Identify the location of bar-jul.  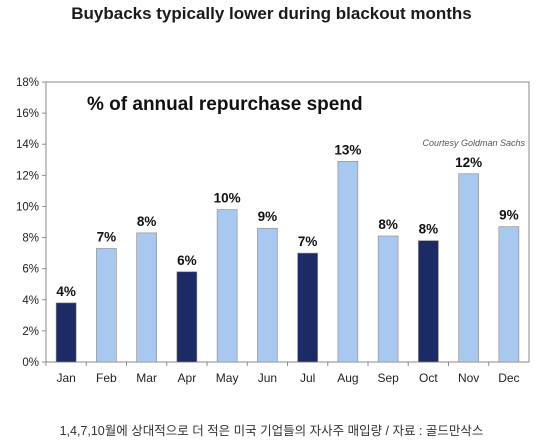
(307, 307).